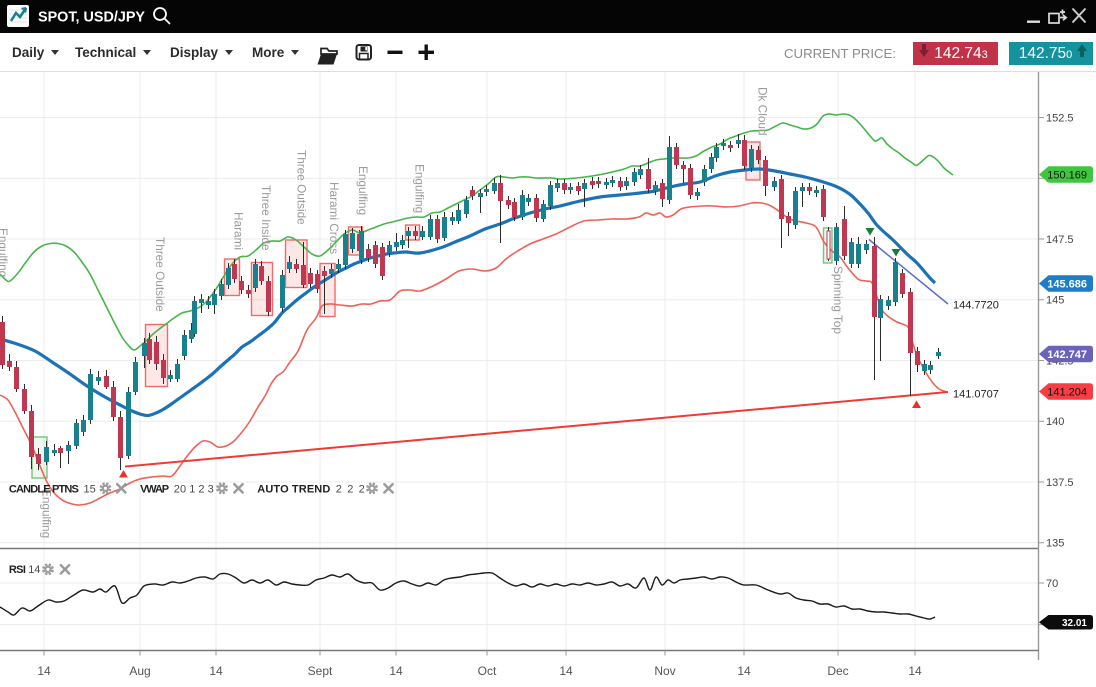 Image resolution: width=1096 pixels, height=687 pixels. I want to click on svg-text: 150.169, so click(1067, 175).